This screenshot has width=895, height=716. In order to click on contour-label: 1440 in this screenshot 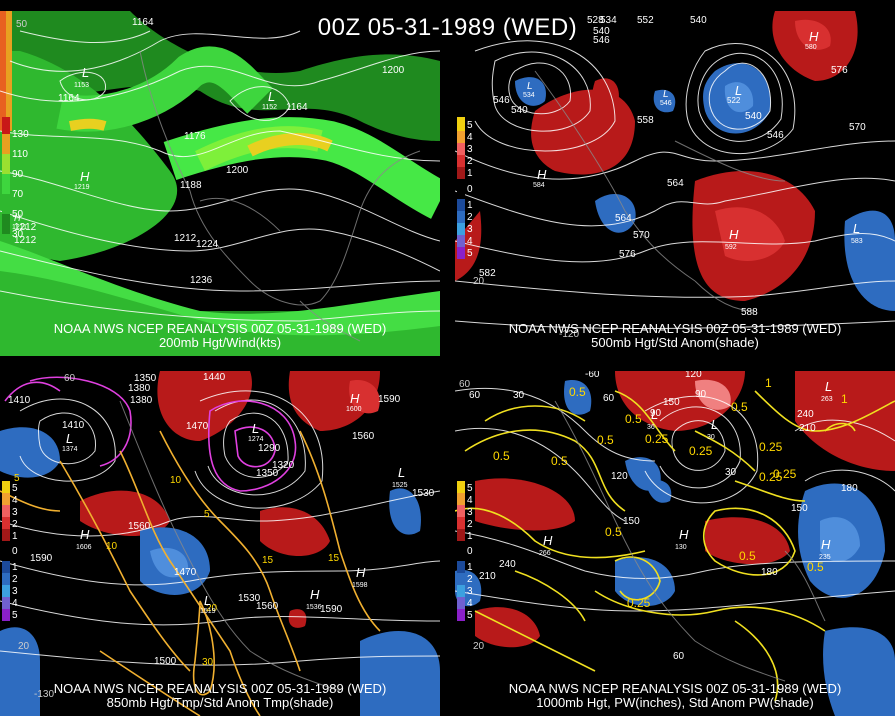, I will do `click(214, 377)`.